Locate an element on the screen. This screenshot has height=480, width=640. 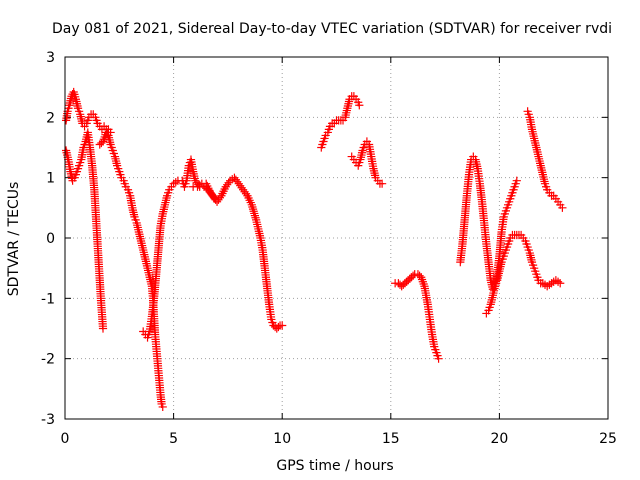
y-tick-label: 3 is located at coordinates (50, 58).